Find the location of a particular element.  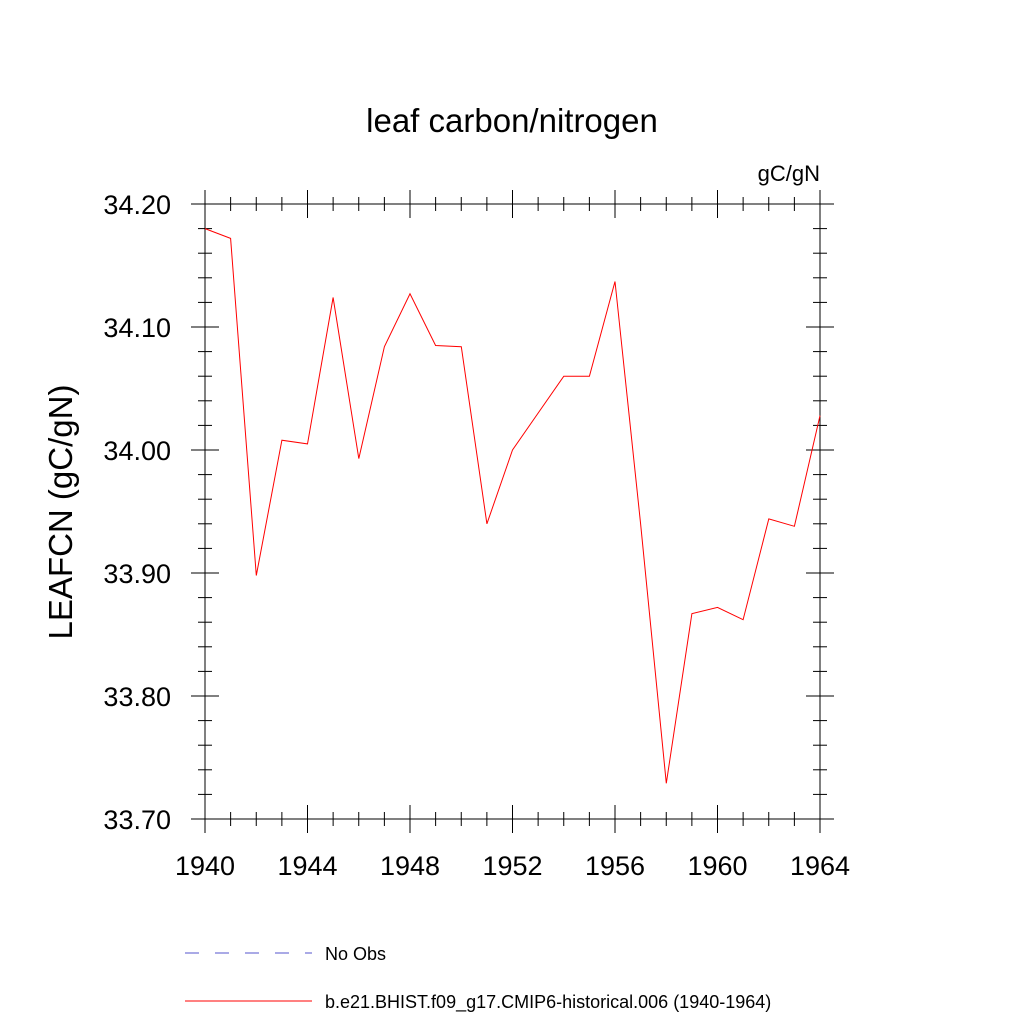

x-tick-label: 1960 is located at coordinates (717, 866).